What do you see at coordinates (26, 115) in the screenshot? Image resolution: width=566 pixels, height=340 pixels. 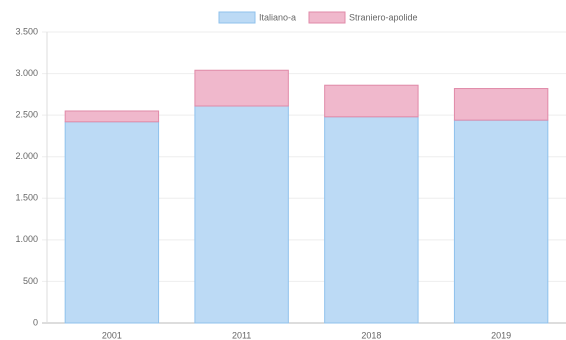 I see `y-tick-label: 2.500` at bounding box center [26, 115].